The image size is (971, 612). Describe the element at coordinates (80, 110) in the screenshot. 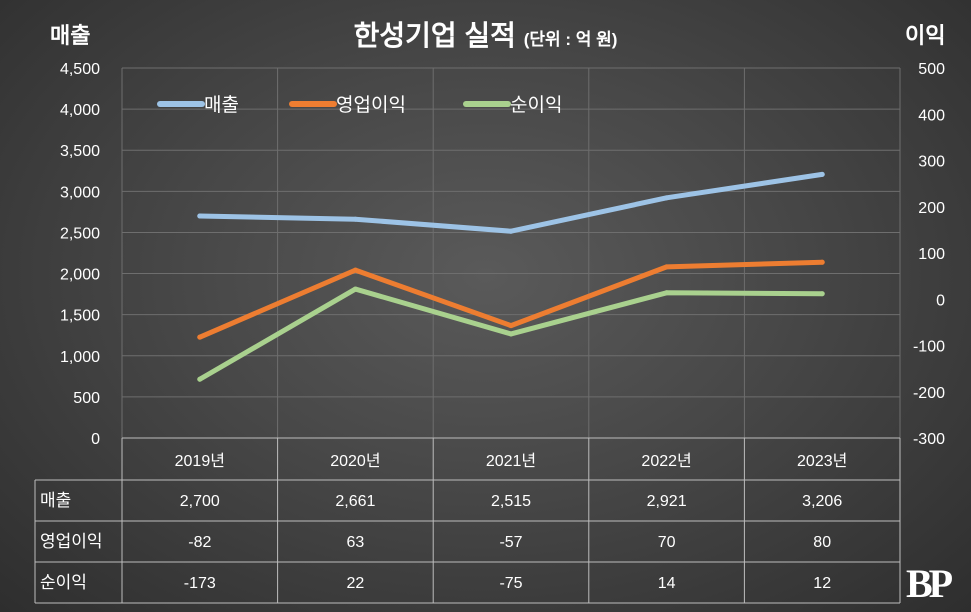

I see `left-tick-label: 4,000` at that location.